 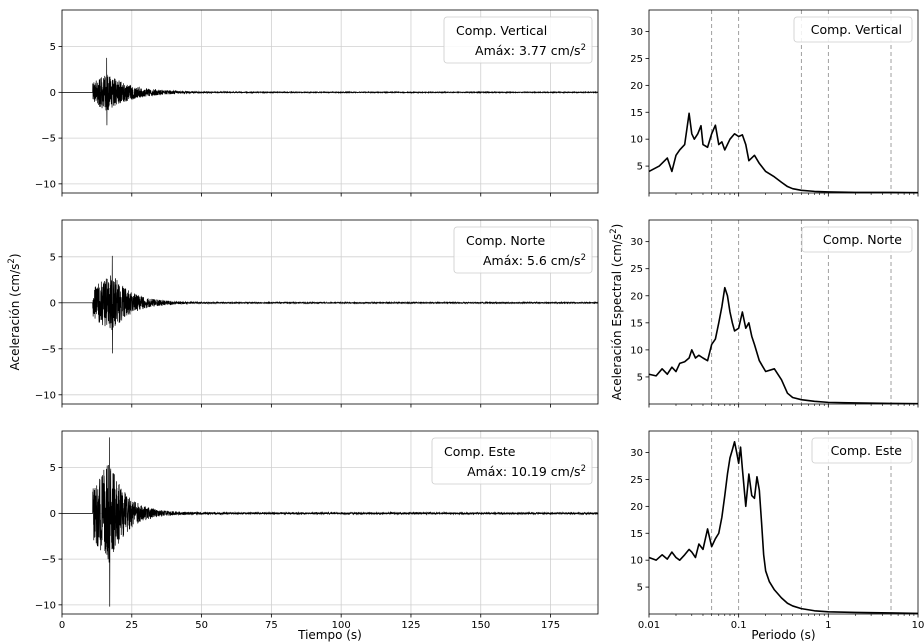 I want to click on x-tick-label: 75, so click(x=271, y=625).